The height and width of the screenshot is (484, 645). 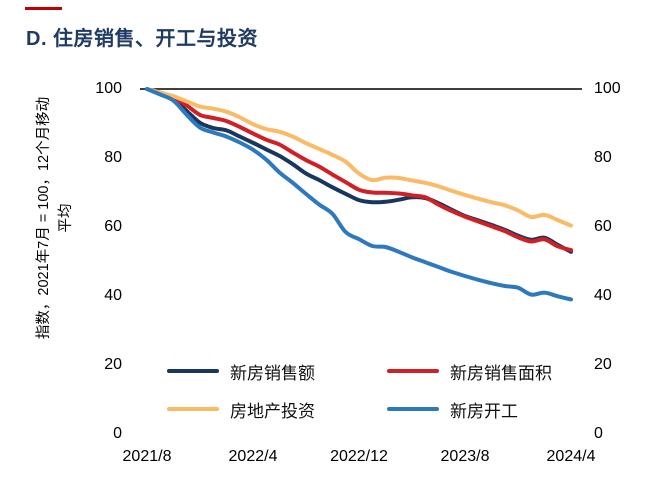 I want to click on legend-item: 新房开工, so click(x=452, y=409).